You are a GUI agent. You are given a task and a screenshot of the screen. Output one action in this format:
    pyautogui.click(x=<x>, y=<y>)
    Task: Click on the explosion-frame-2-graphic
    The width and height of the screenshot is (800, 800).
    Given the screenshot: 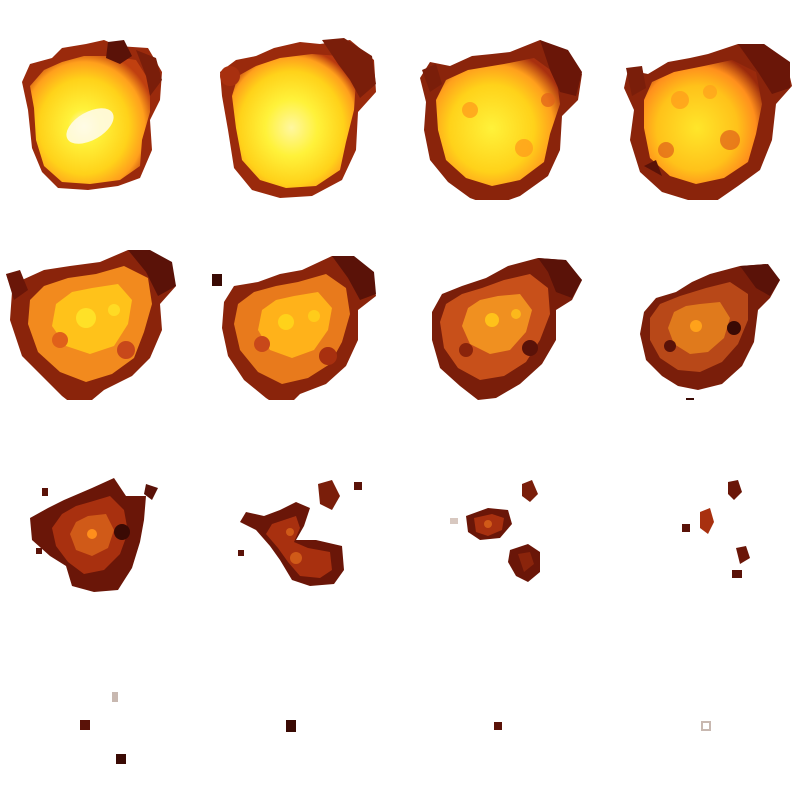 What is the action you would take?
    pyautogui.click(x=298, y=118)
    